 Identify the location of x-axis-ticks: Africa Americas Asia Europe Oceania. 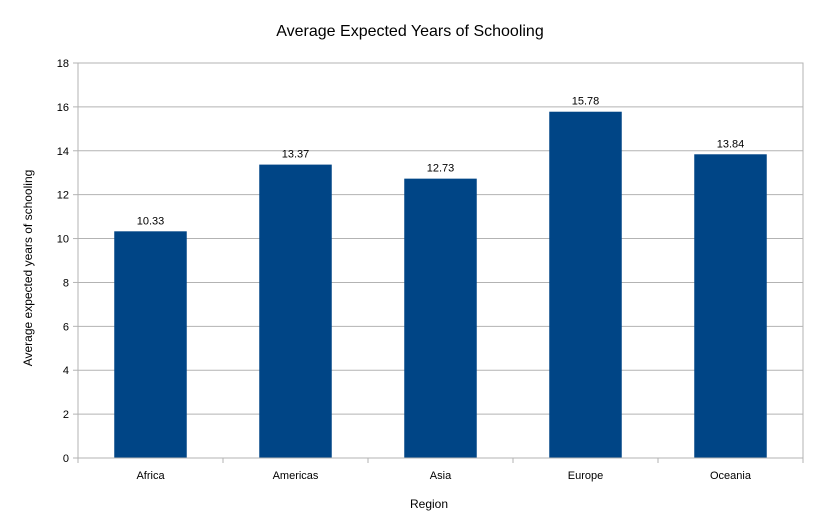
(440, 470).